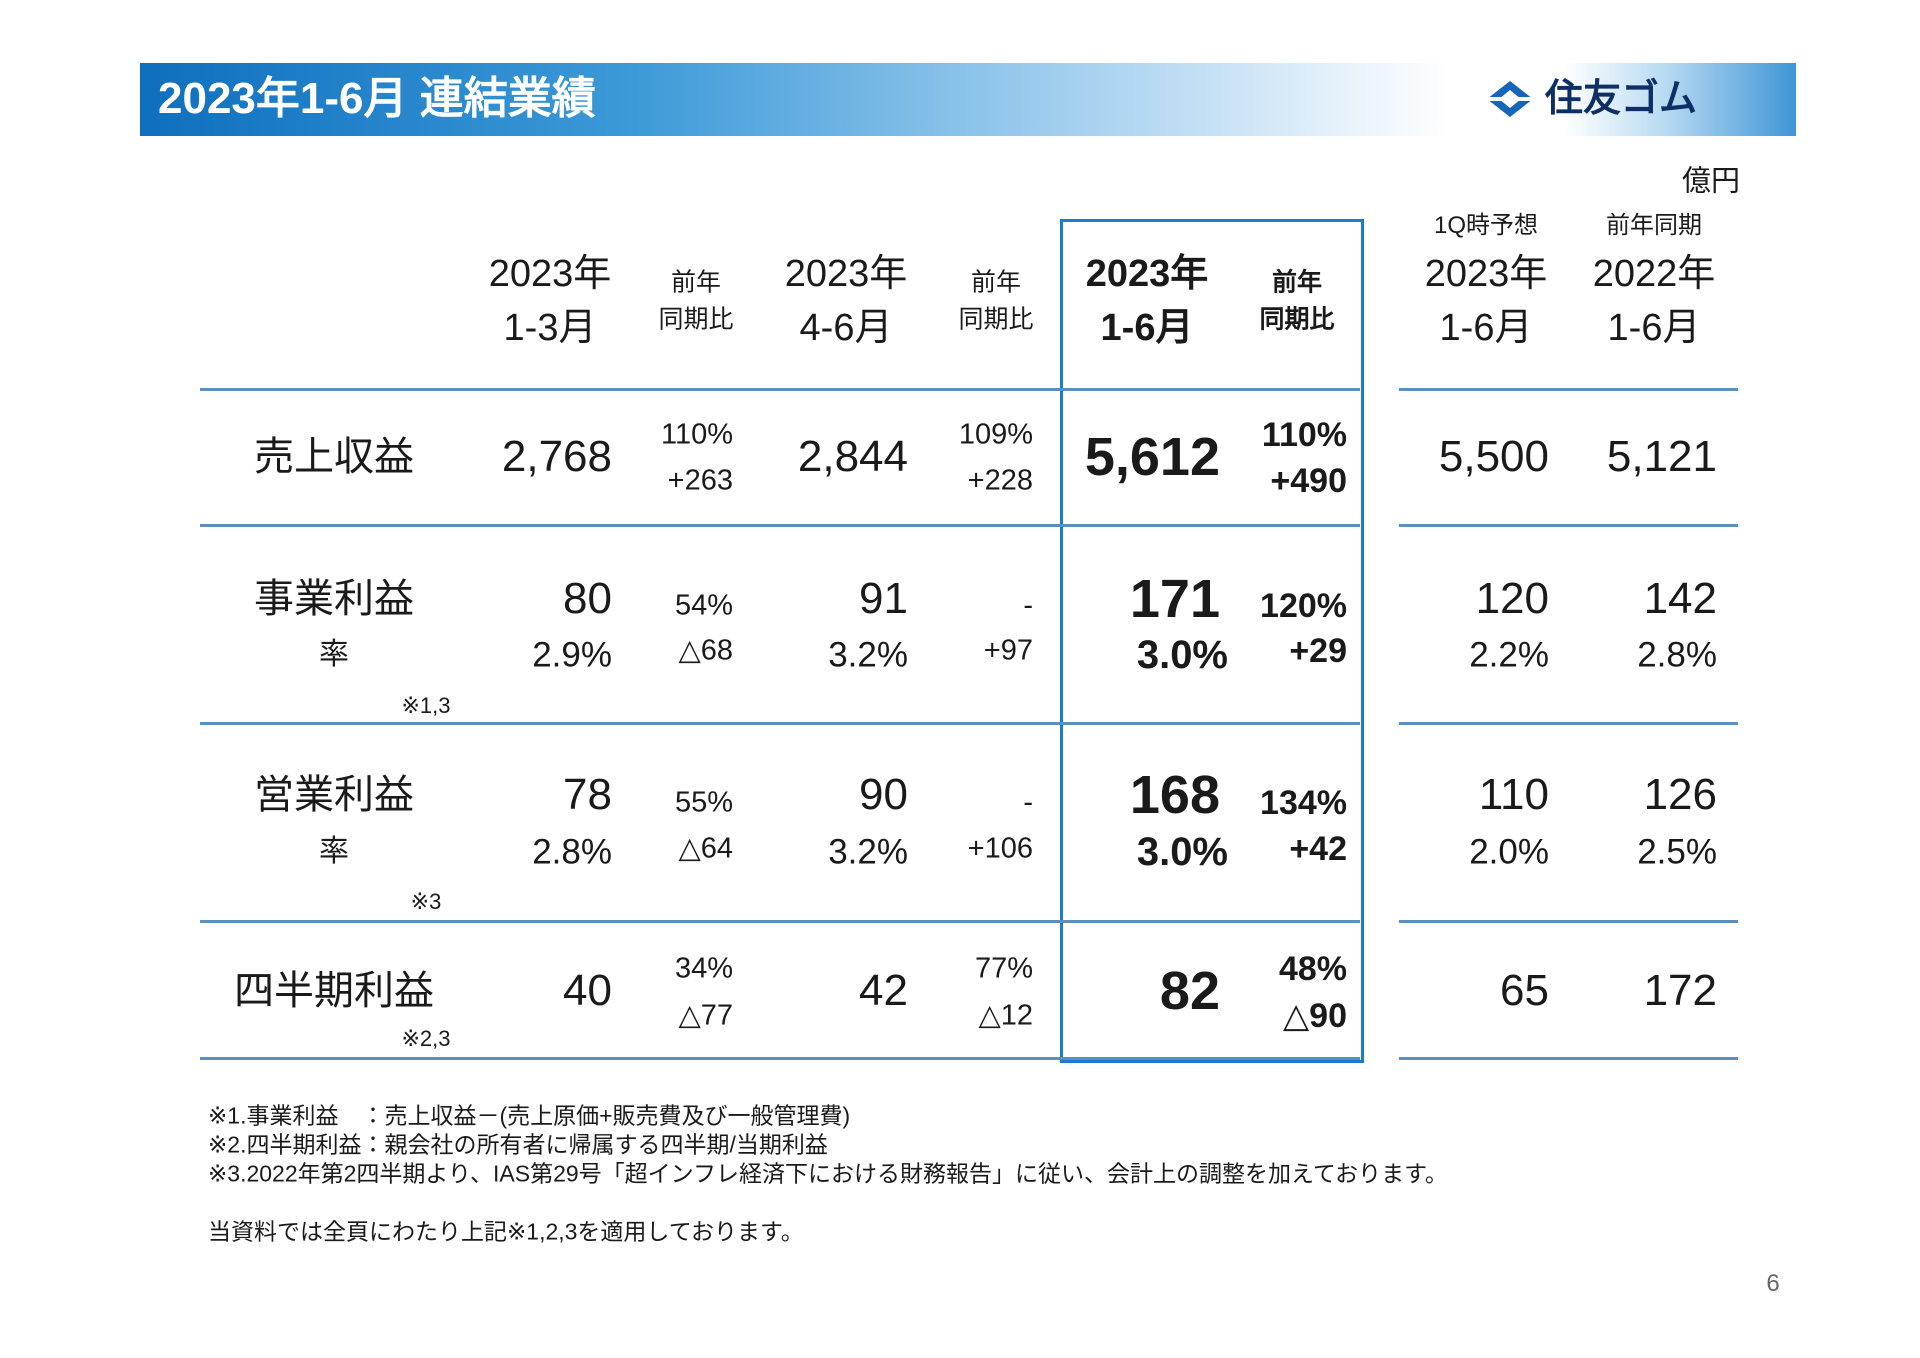 The image size is (1920, 1358). Describe the element at coordinates (1174, 795) in the screenshot. I see `cell-value: 168` at that location.